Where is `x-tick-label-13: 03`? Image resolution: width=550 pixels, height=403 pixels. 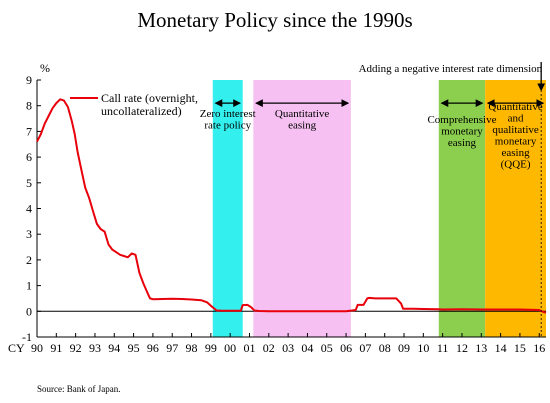 x-tick-label-13: 03 is located at coordinates (288, 348).